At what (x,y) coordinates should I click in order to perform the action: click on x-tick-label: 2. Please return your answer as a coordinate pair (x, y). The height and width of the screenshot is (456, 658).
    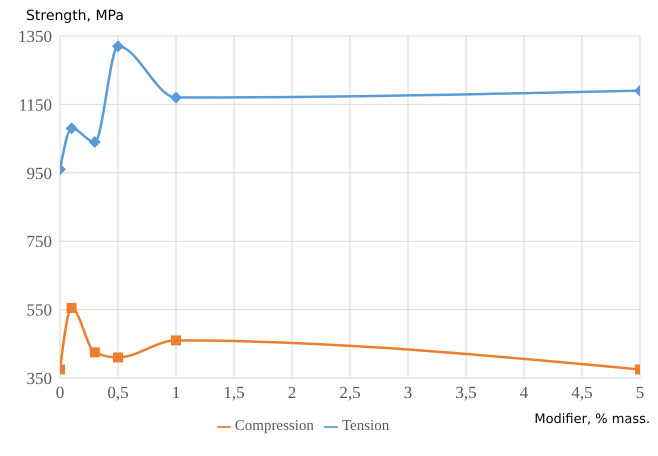
    Looking at the image, I should click on (292, 392).